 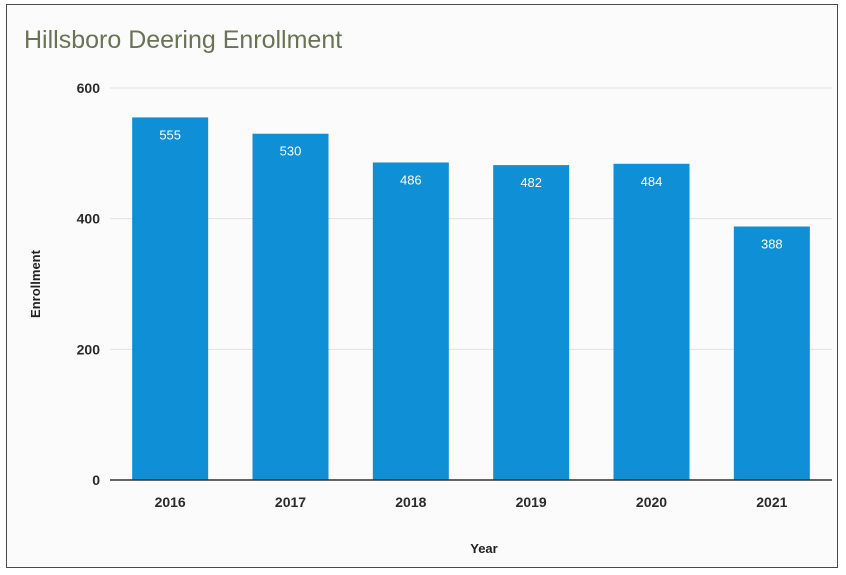 What do you see at coordinates (291, 151) in the screenshot?
I see `data-label-2017: 530` at bounding box center [291, 151].